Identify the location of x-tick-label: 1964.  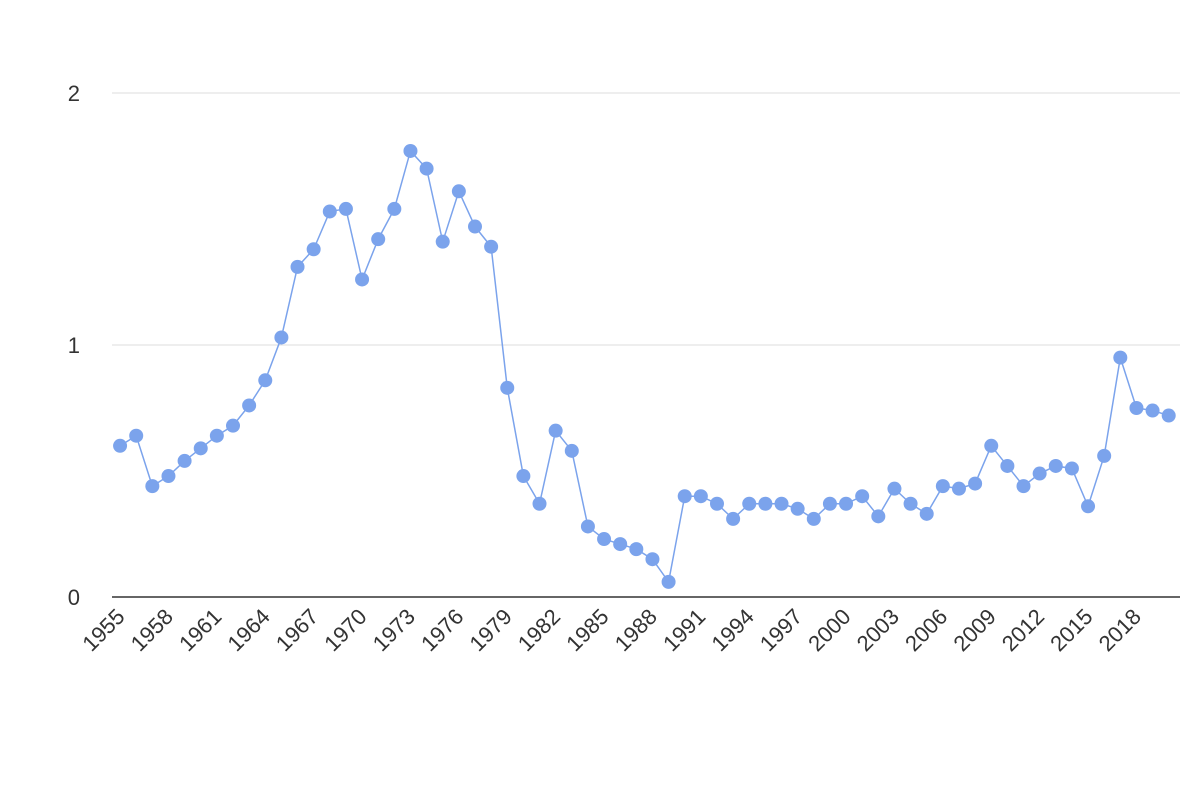
(249, 630).